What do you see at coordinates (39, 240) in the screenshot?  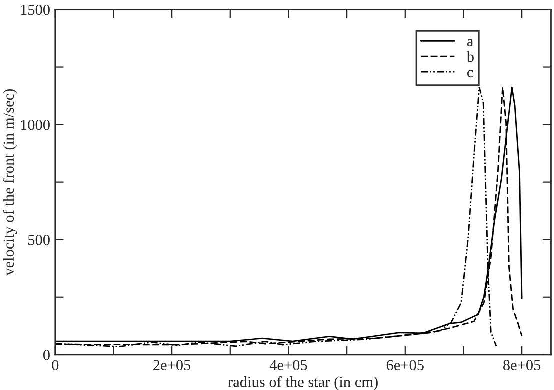 I see `y-tick-label: 500` at bounding box center [39, 240].